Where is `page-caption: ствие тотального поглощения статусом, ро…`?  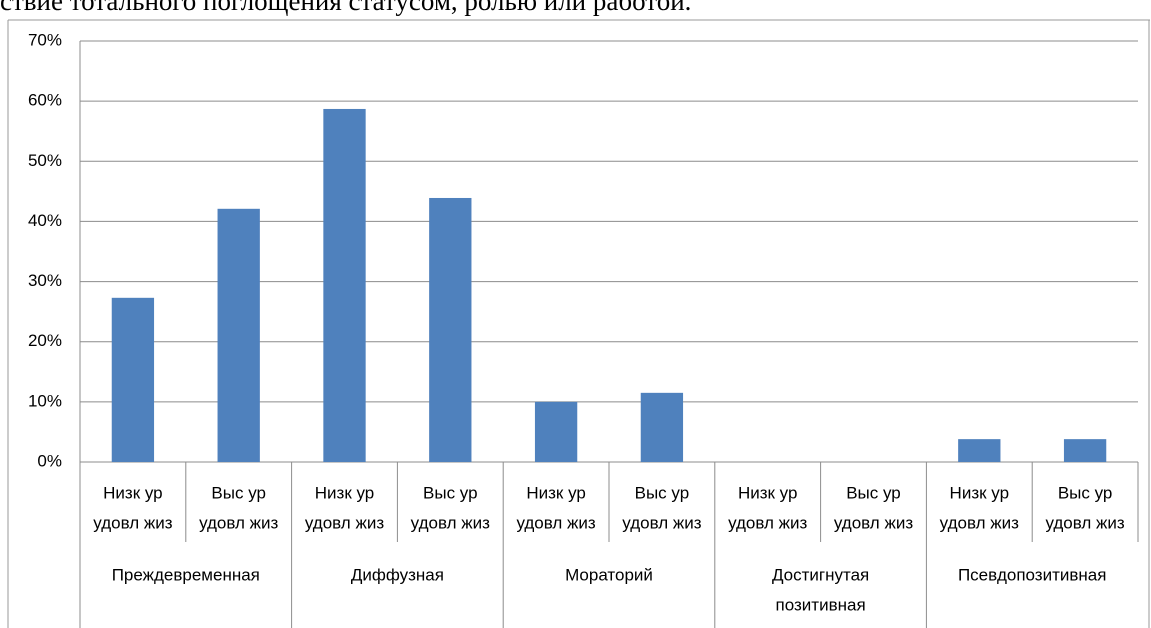
page-caption: ствие тотального поглощения статусом, ро… is located at coordinates (345, 8).